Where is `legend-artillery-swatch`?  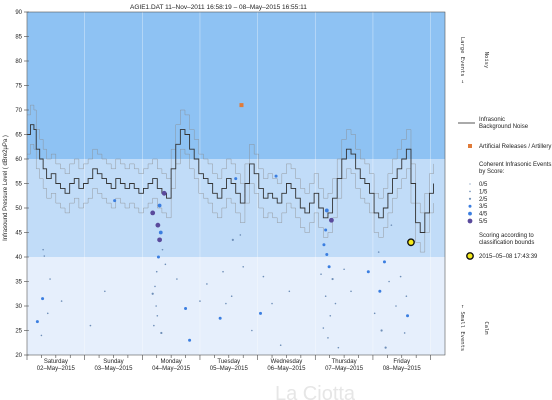 legend-artillery-swatch is located at coordinates (470, 146).